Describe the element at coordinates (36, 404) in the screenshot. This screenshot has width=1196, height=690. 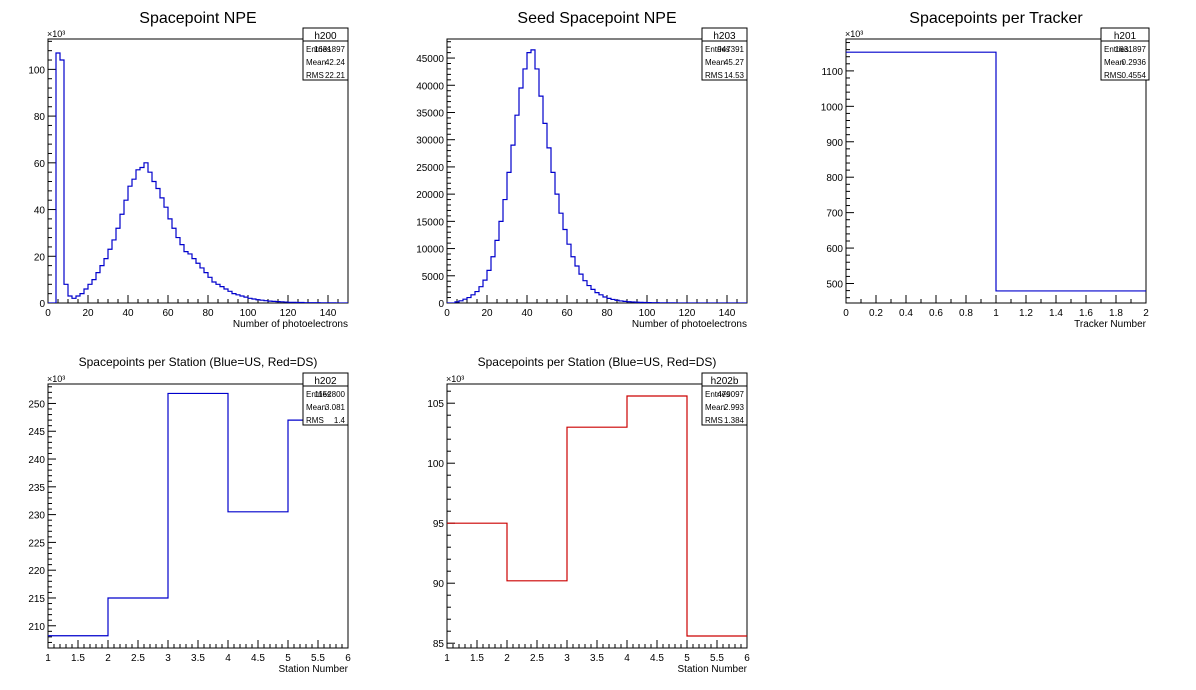
I see `y-tick-label: 250` at that location.